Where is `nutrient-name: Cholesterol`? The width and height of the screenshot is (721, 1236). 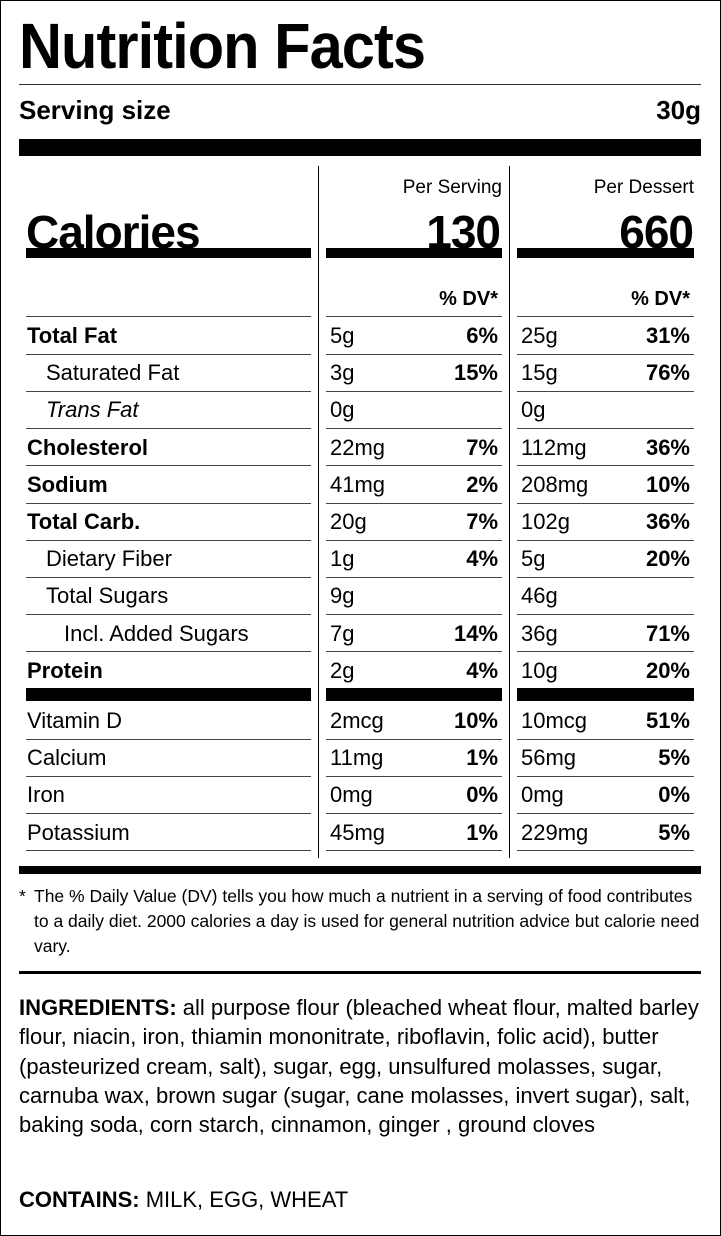
nutrient-name: Cholesterol is located at coordinates (88, 447).